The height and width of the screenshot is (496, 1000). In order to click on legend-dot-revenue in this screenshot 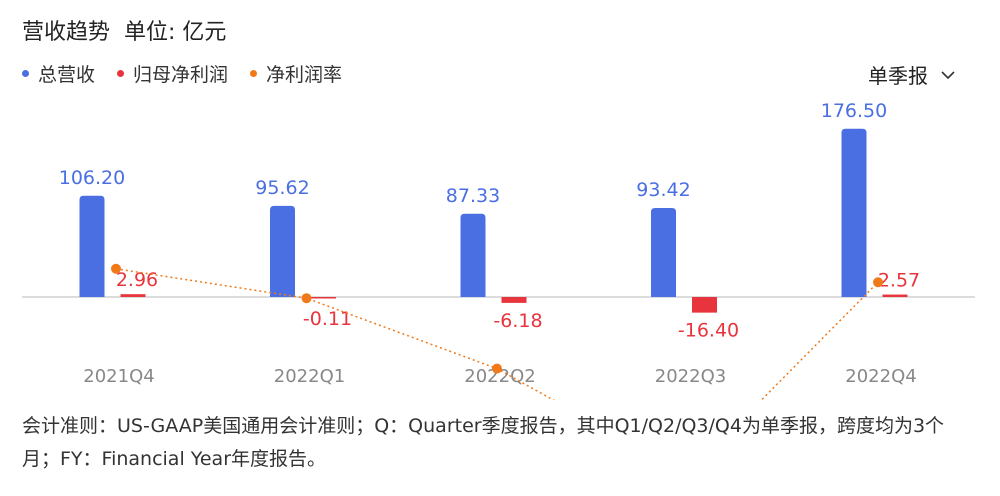, I will do `click(25, 73)`.